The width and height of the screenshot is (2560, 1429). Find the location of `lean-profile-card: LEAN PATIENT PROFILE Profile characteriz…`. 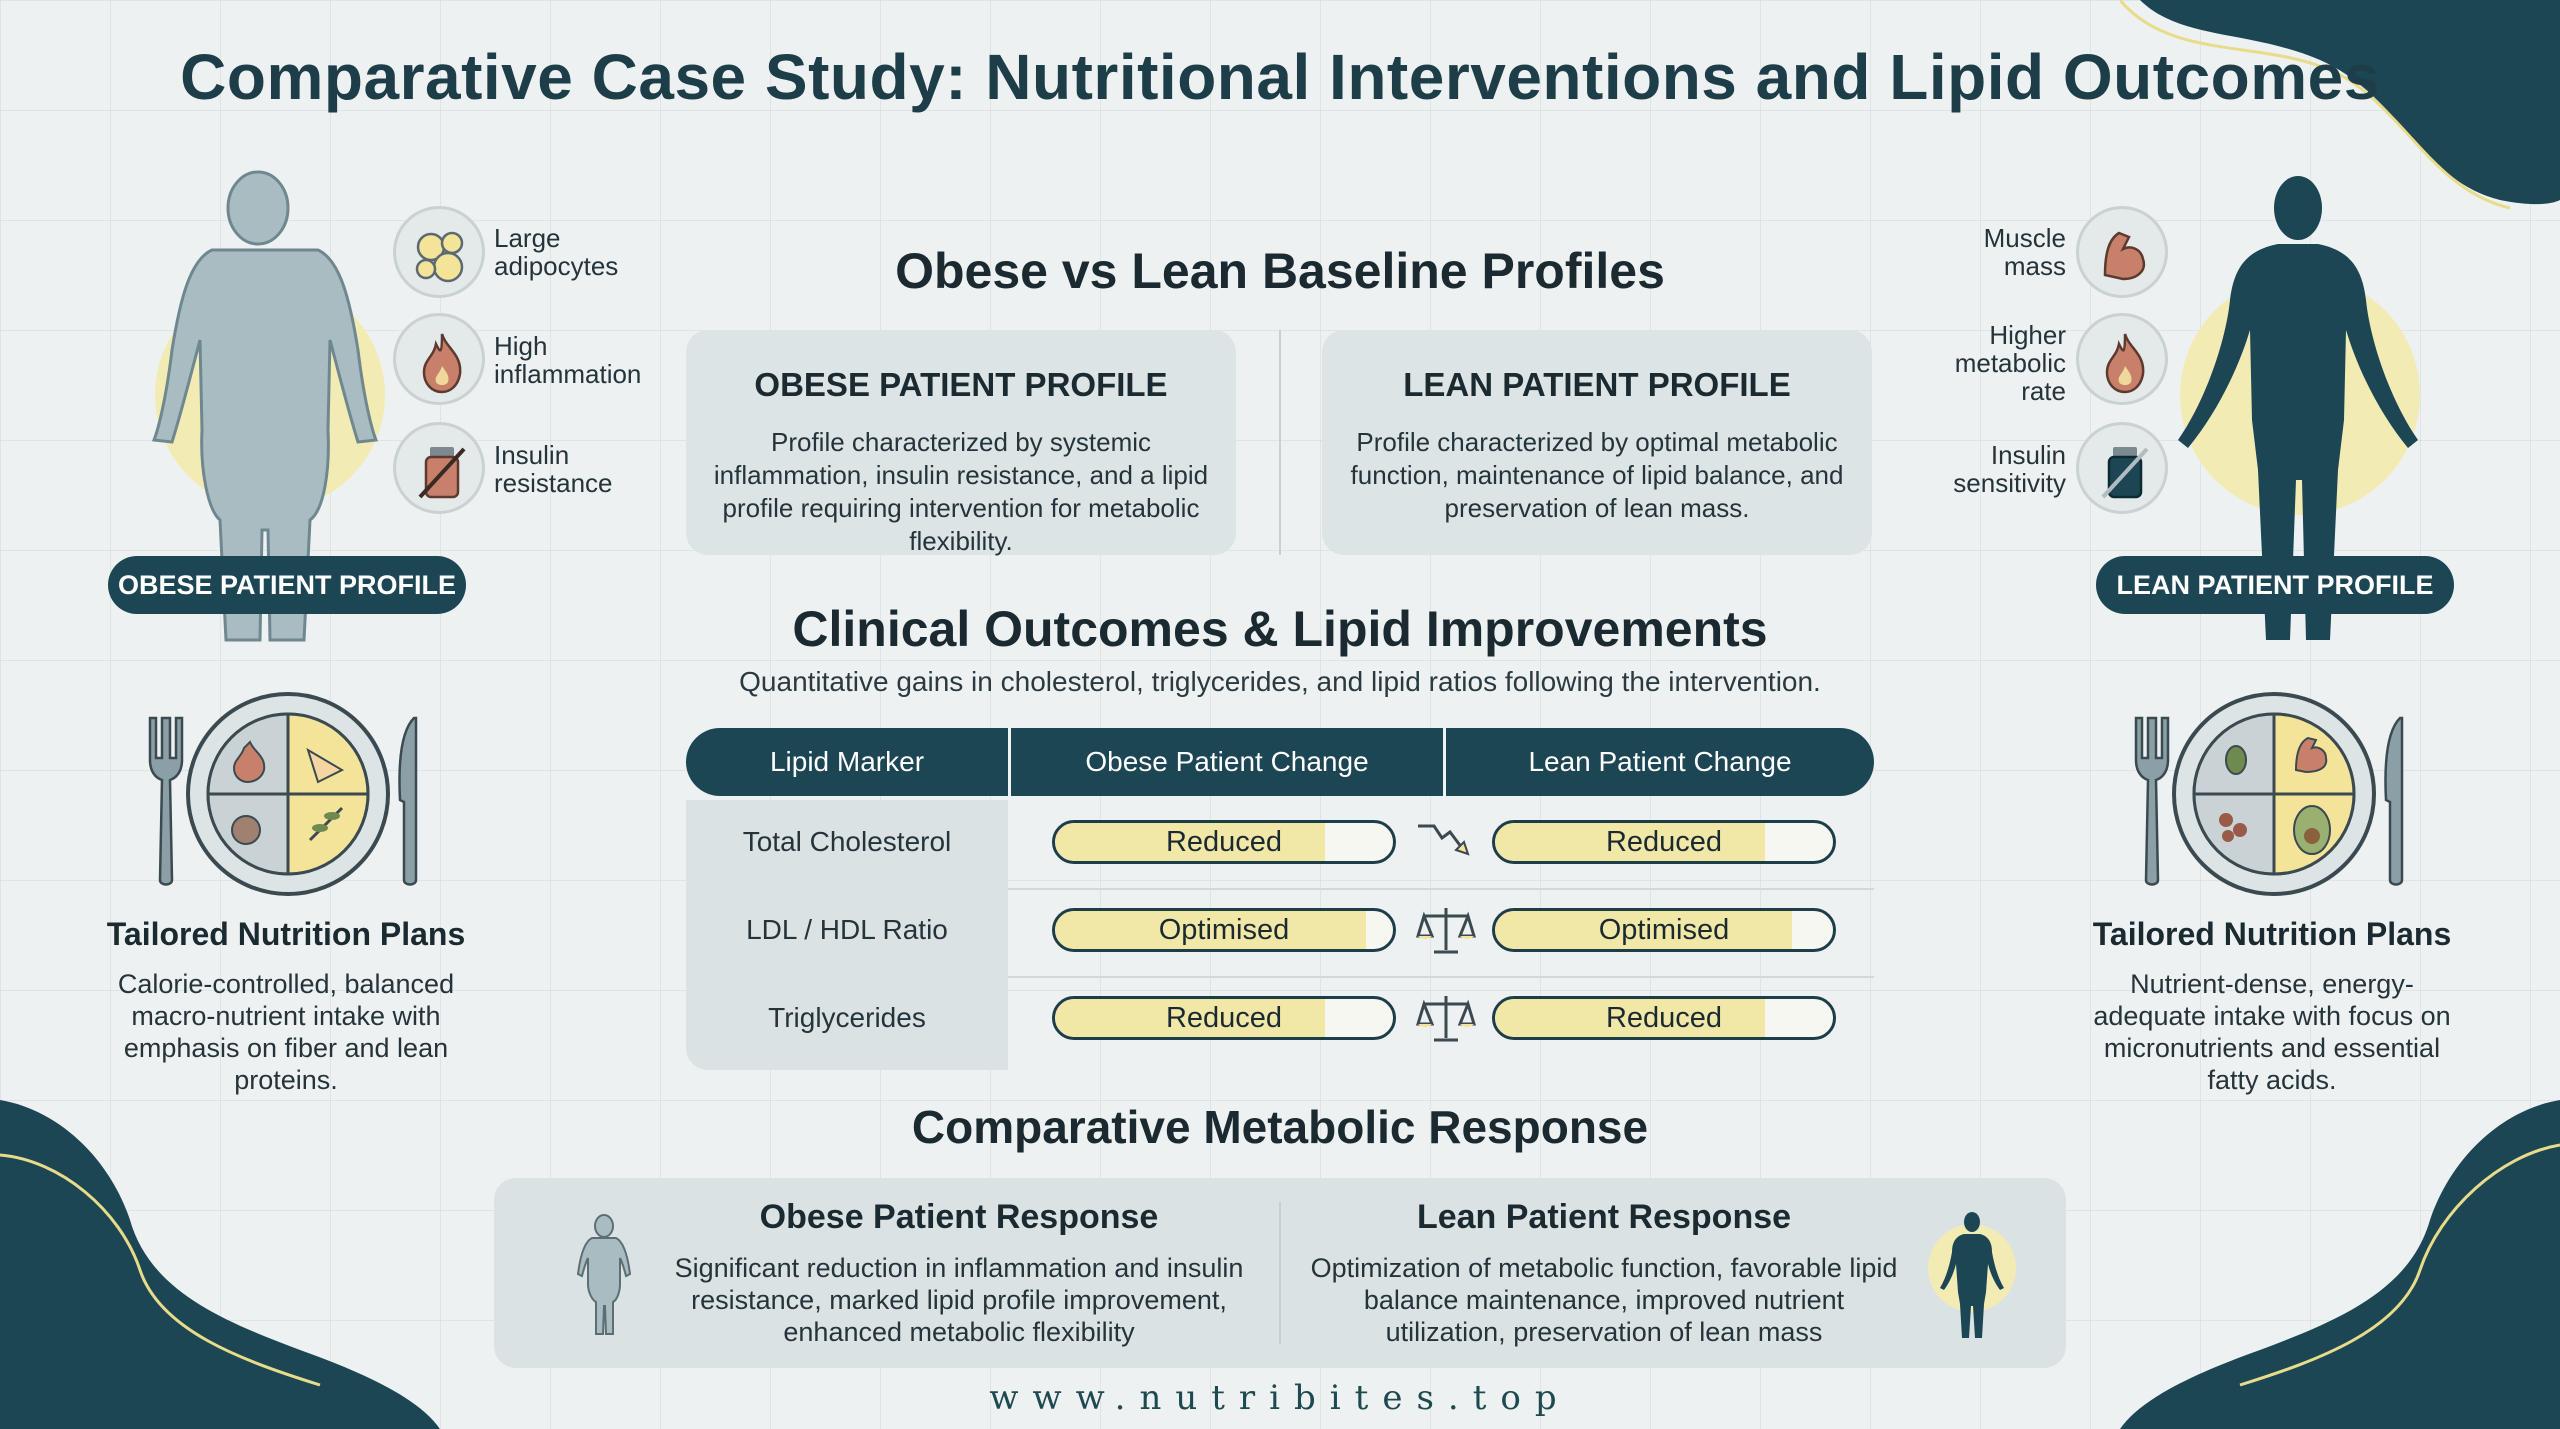

lean-profile-card: LEAN PATIENT PROFILE Profile characteriz… is located at coordinates (1597, 442).